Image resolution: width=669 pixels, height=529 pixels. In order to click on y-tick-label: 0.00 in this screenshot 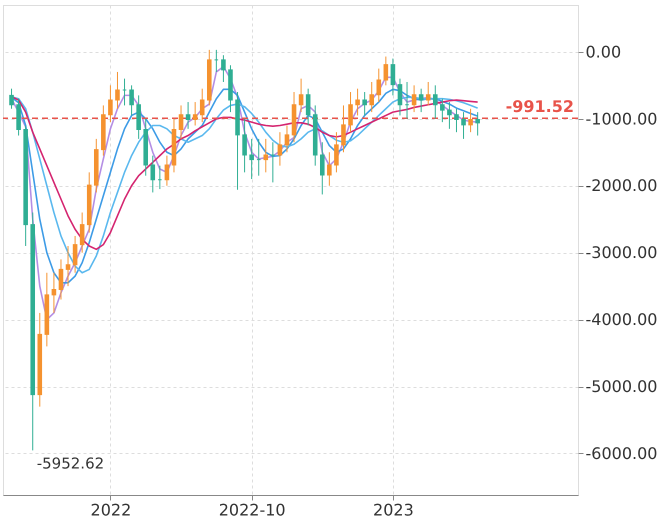, I will do `click(604, 52)`.